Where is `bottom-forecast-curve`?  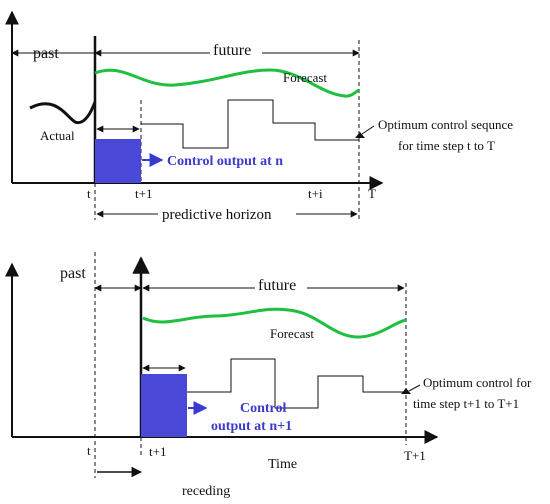 bottom-forecast-curve is located at coordinates (274, 323).